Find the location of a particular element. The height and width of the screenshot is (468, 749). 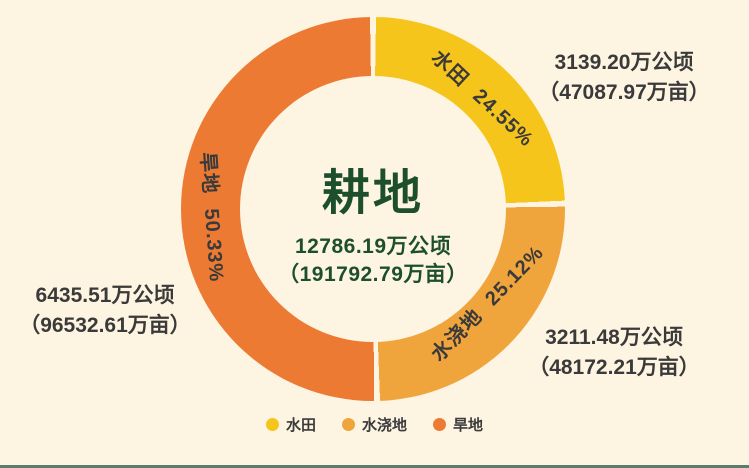

callout-paddy-field: 3139.20万公顷 （47087.97万亩） is located at coordinates (624, 78).